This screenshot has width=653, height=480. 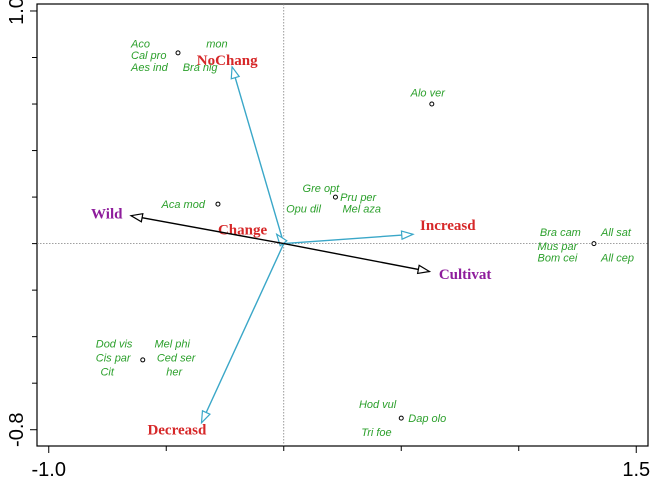 What do you see at coordinates (558, 247) in the screenshot?
I see `site-label: Mus par` at bounding box center [558, 247].